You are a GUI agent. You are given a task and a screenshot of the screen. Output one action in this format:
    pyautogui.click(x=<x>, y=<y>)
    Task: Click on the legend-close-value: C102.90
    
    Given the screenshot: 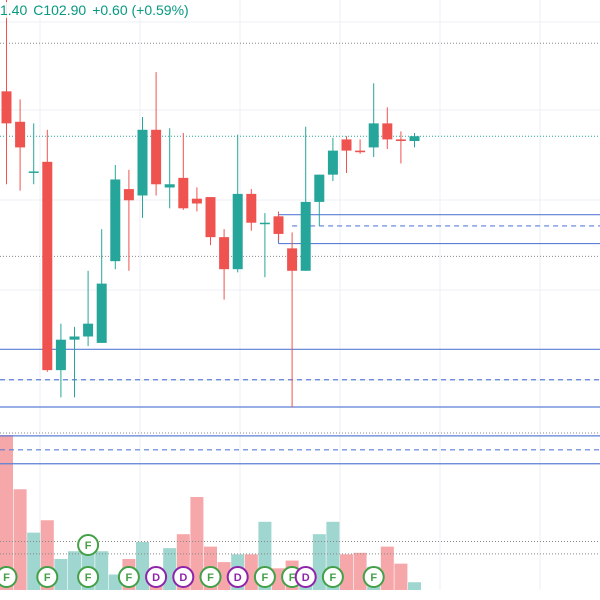 What is the action you would take?
    pyautogui.click(x=60, y=10)
    